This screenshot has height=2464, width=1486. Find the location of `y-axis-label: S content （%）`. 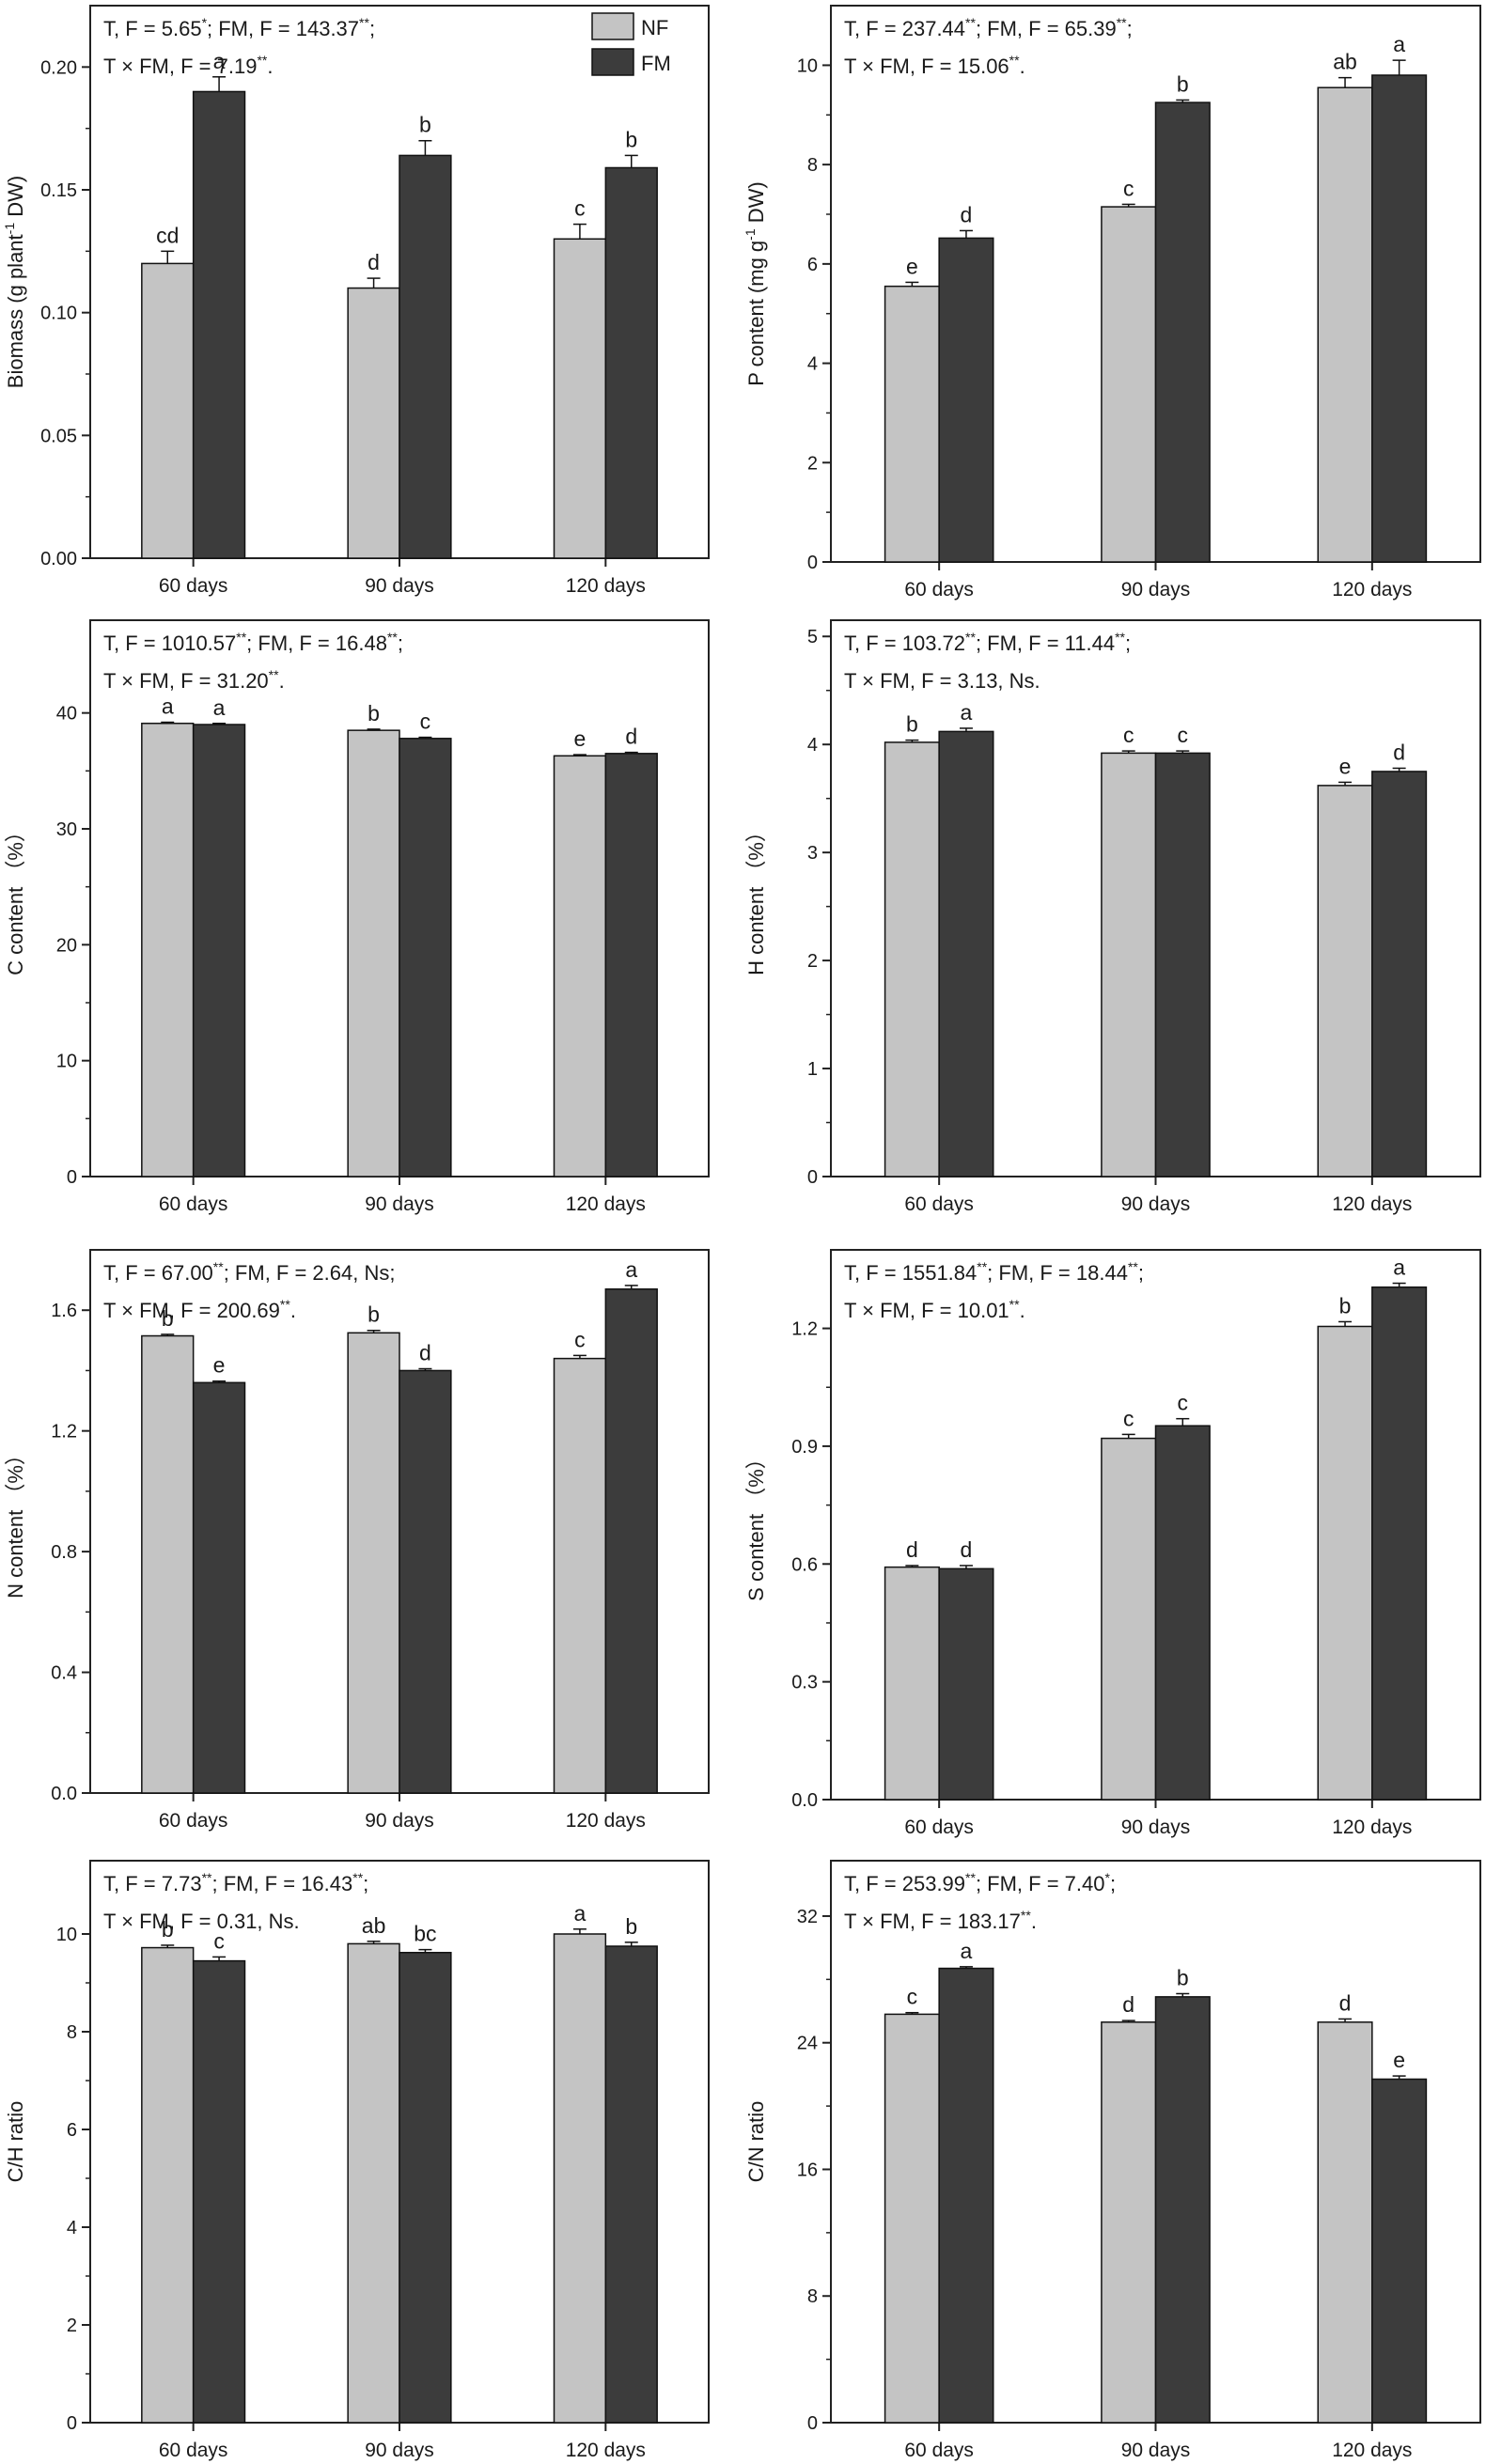

y-axis-label: S content （%） is located at coordinates (756, 1524).